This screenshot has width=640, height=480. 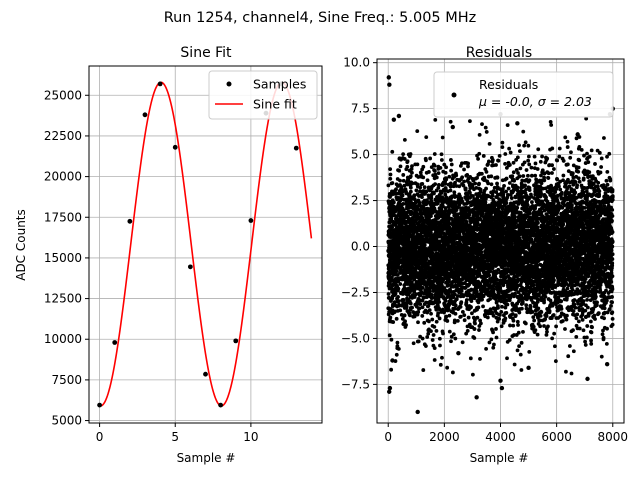 I want to click on sine-fit-y-tick-label: 25000, so click(x=63, y=95).